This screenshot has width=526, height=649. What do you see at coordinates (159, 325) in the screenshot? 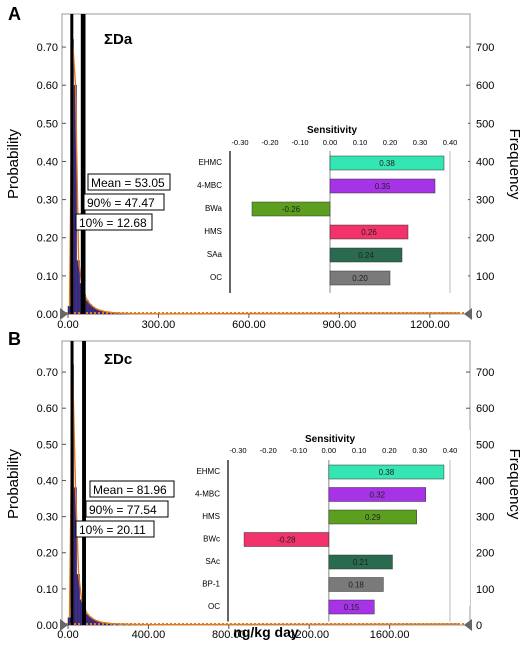
I see `x-tick-label: 300.00` at bounding box center [159, 325].